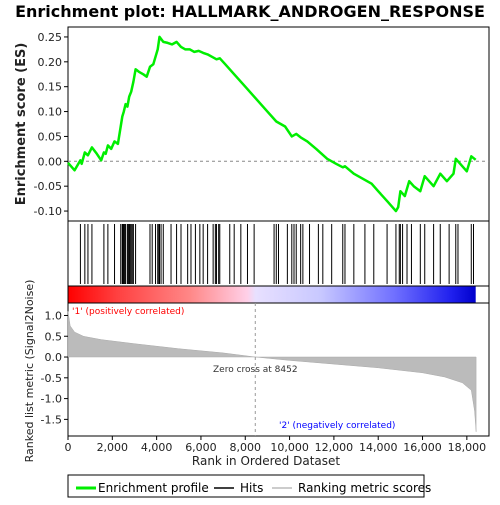 The image size is (500, 505). What do you see at coordinates (113, 447) in the screenshot?
I see `x-tick-label: 2,000` at bounding box center [113, 447].